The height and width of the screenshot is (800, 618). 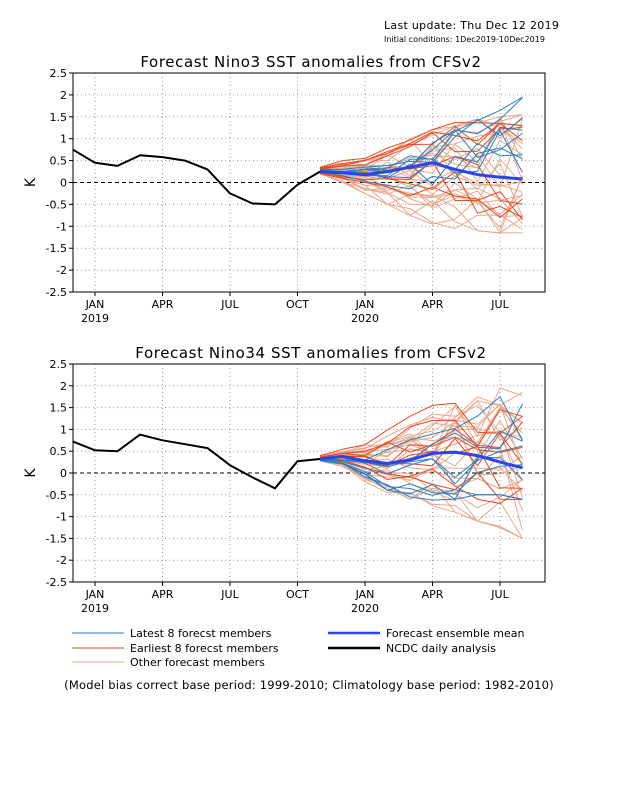 What do you see at coordinates (464, 39) in the screenshot?
I see `initial-conditions-label: Initial conditions: 1Dec2019-10Dec2019` at bounding box center [464, 39].